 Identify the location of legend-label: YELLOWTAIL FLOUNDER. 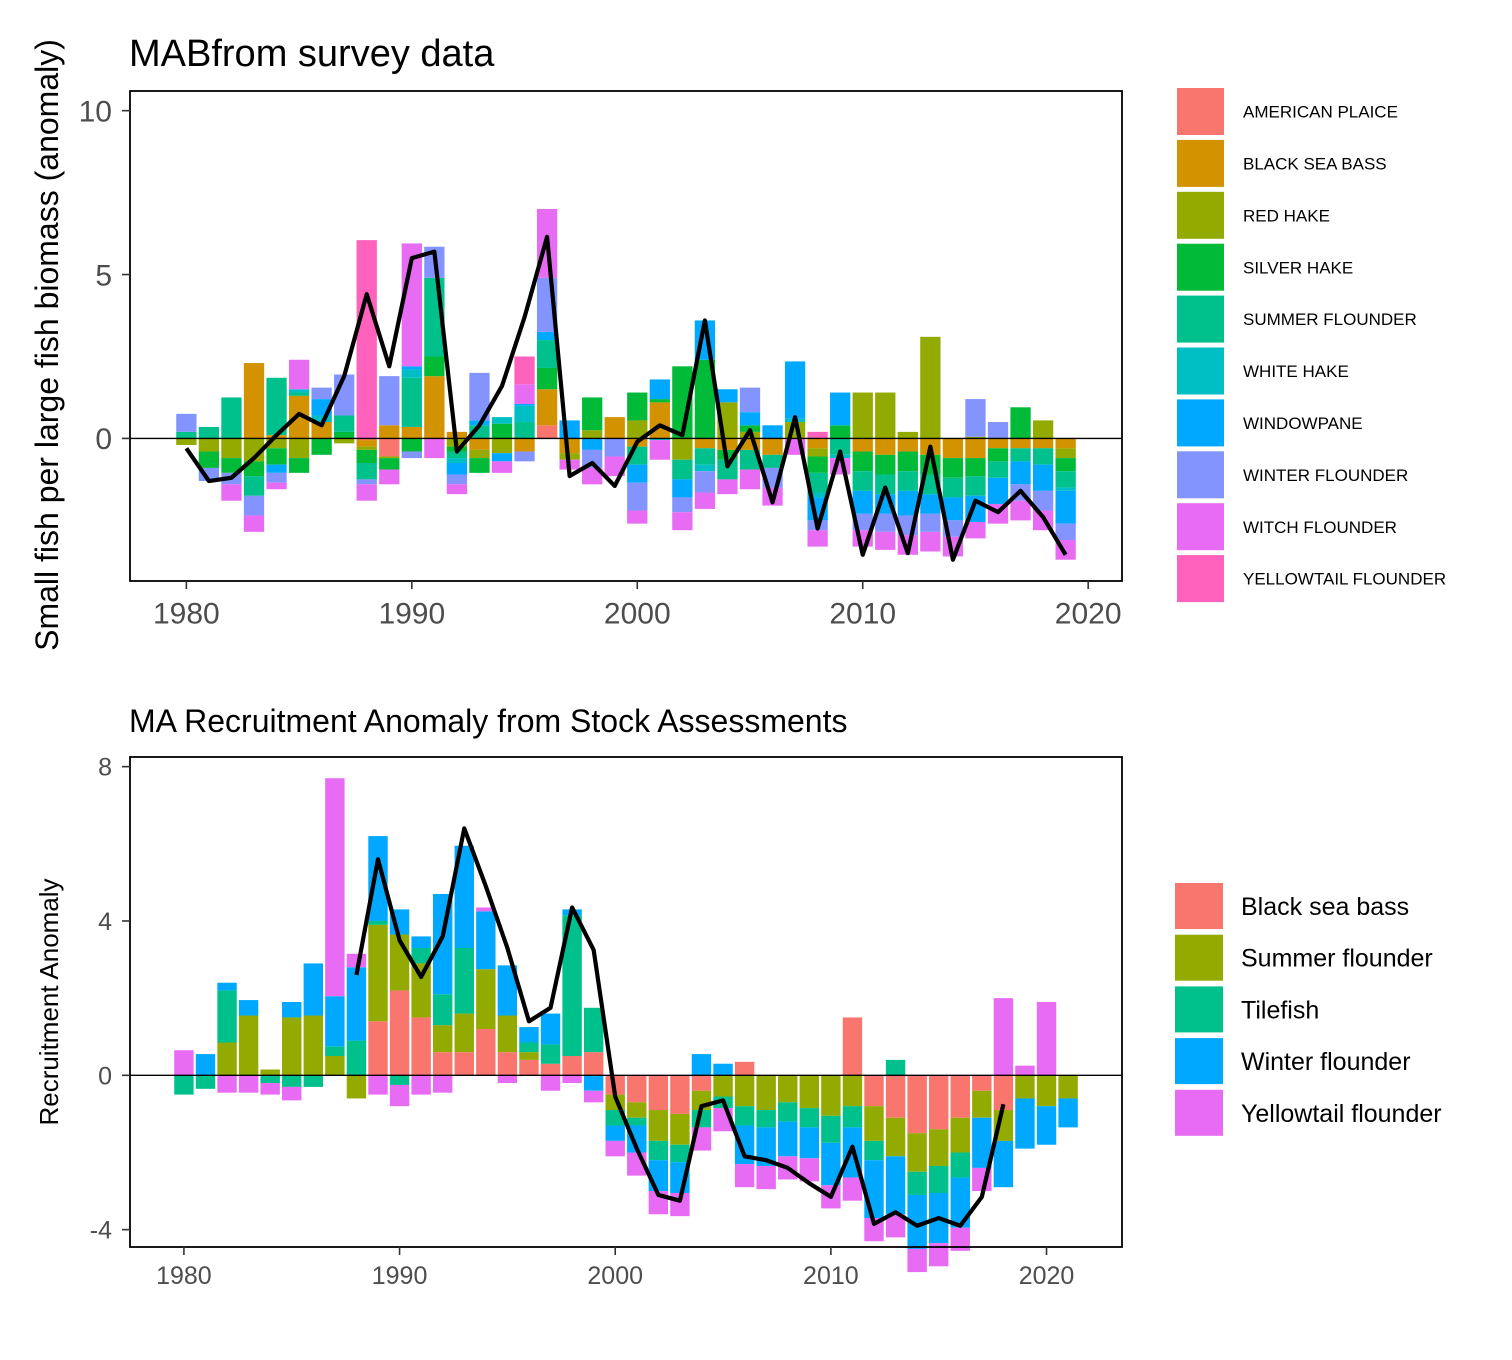
(1344, 579).